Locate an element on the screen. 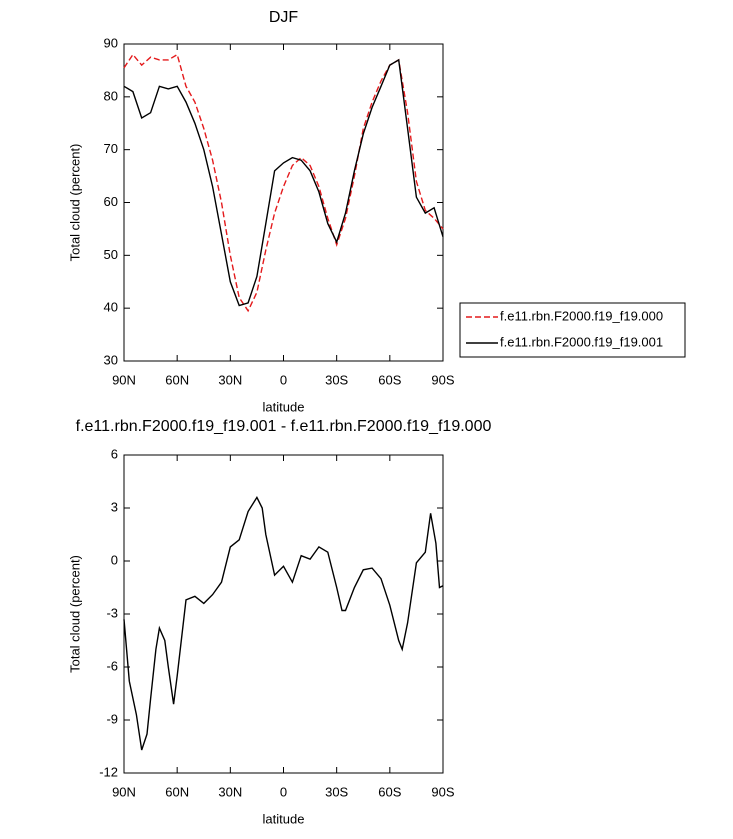 This screenshot has height=839, width=733. y-tick-label: 80 is located at coordinates (111, 95).